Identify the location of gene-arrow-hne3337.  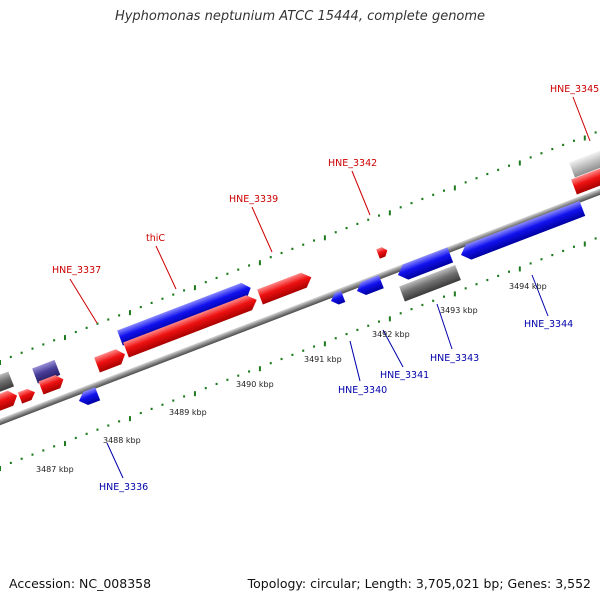
(110, 361).